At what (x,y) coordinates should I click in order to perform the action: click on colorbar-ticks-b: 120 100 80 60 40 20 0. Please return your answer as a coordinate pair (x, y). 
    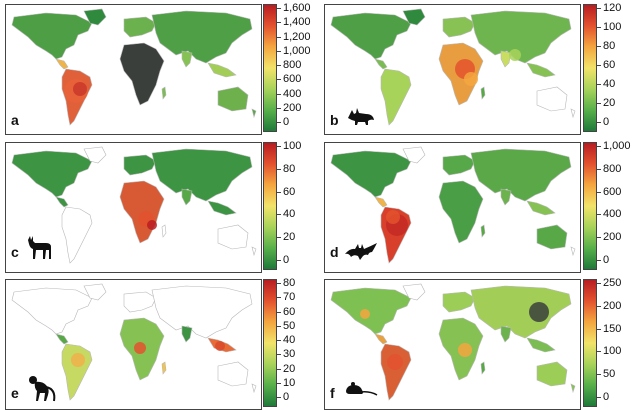
    Looking at the image, I should click on (618, 66).